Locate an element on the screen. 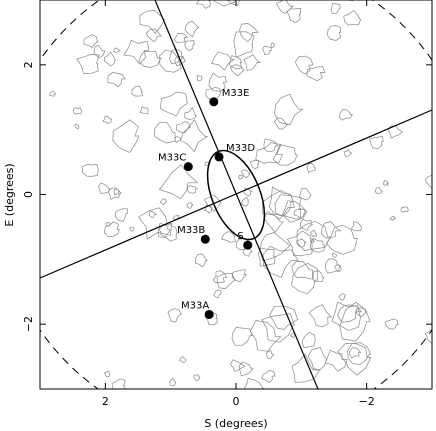 This screenshot has height=431, width=436. point-label: M33E is located at coordinates (236, 93).